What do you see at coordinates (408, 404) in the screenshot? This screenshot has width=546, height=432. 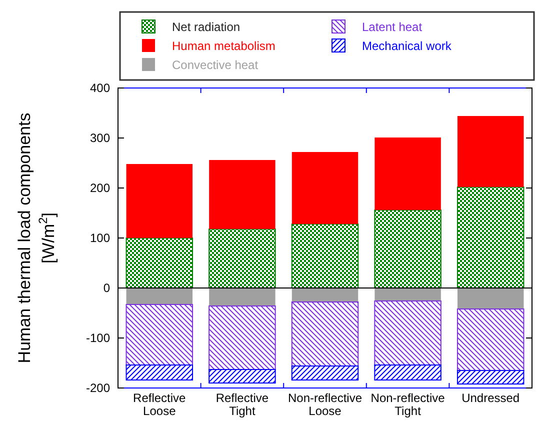 I see `x-tick-label: Non-reflective Tight` at bounding box center [408, 404].